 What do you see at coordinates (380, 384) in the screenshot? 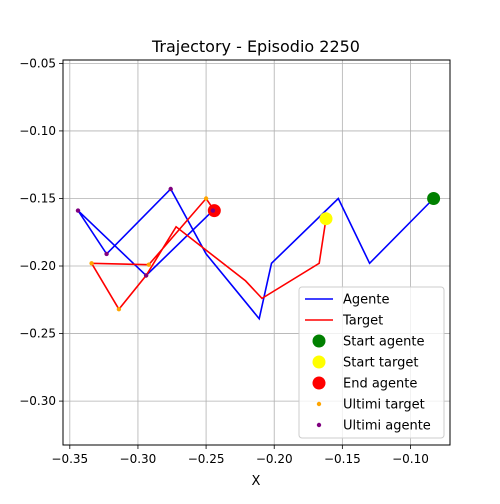
I see `legend-label: End agente` at bounding box center [380, 384].